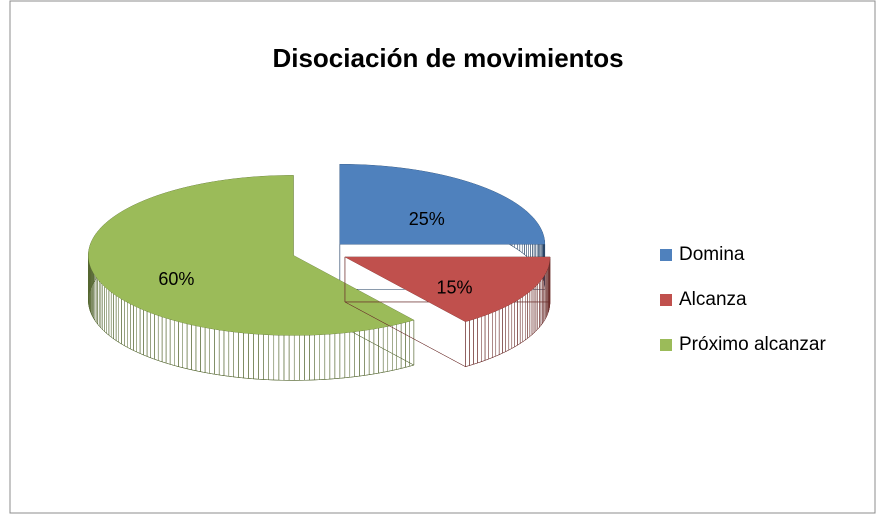 This screenshot has height=515, width=877. What do you see at coordinates (752, 344) in the screenshot?
I see `legend-label: Próximo alcanzar` at bounding box center [752, 344].